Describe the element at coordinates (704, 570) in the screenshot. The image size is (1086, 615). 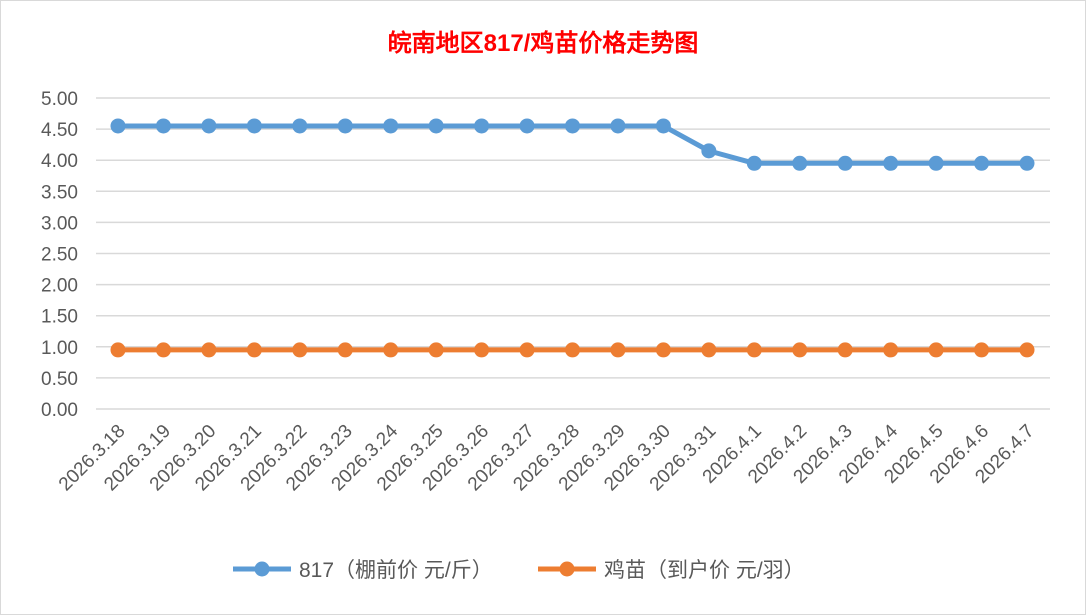
I see `legend-label: 鸡苗（到户价 元/羽）` at that location.